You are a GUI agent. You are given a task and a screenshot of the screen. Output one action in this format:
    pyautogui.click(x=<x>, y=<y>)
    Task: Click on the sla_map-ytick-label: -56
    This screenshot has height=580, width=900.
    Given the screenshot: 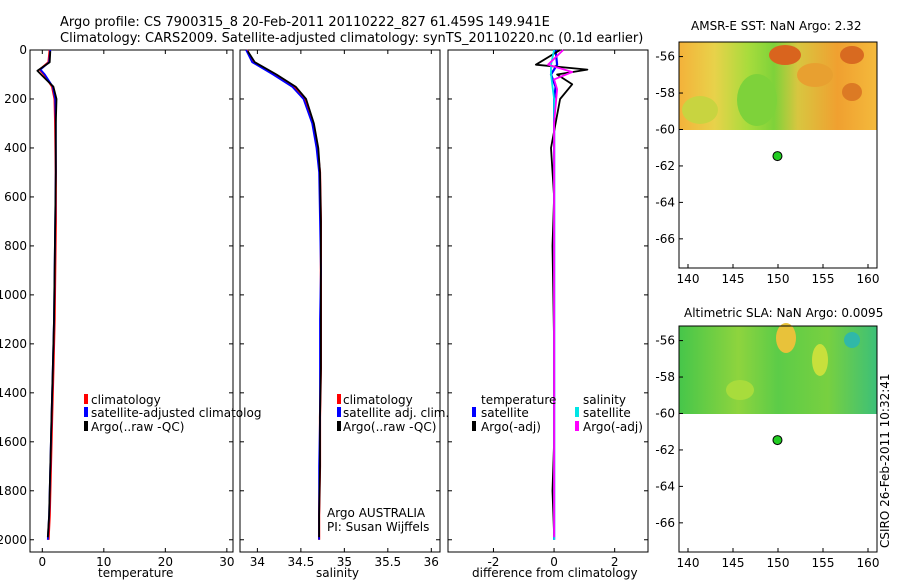 What is the action you would take?
    pyautogui.click(x=665, y=341)
    